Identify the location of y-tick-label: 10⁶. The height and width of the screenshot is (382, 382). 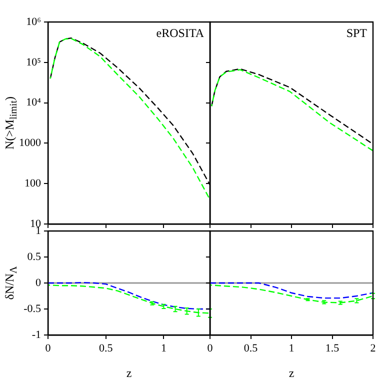
(34, 22).